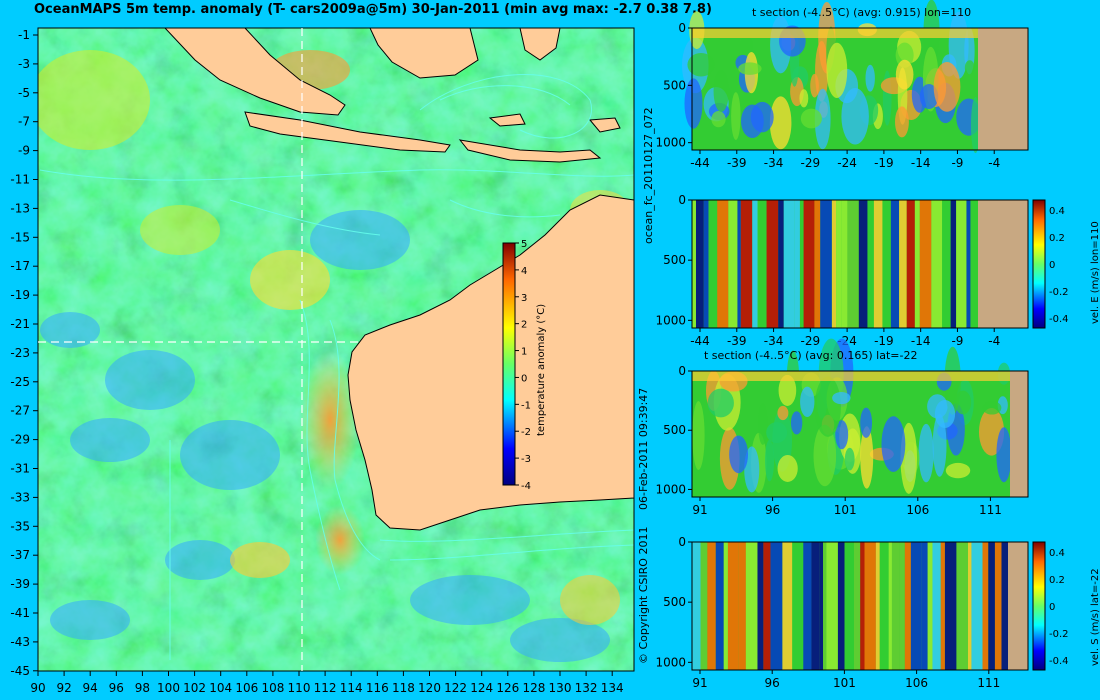  Describe the element at coordinates (524, 244) in the screenshot. I see `map-colorbar-tick-label: 5` at that location.